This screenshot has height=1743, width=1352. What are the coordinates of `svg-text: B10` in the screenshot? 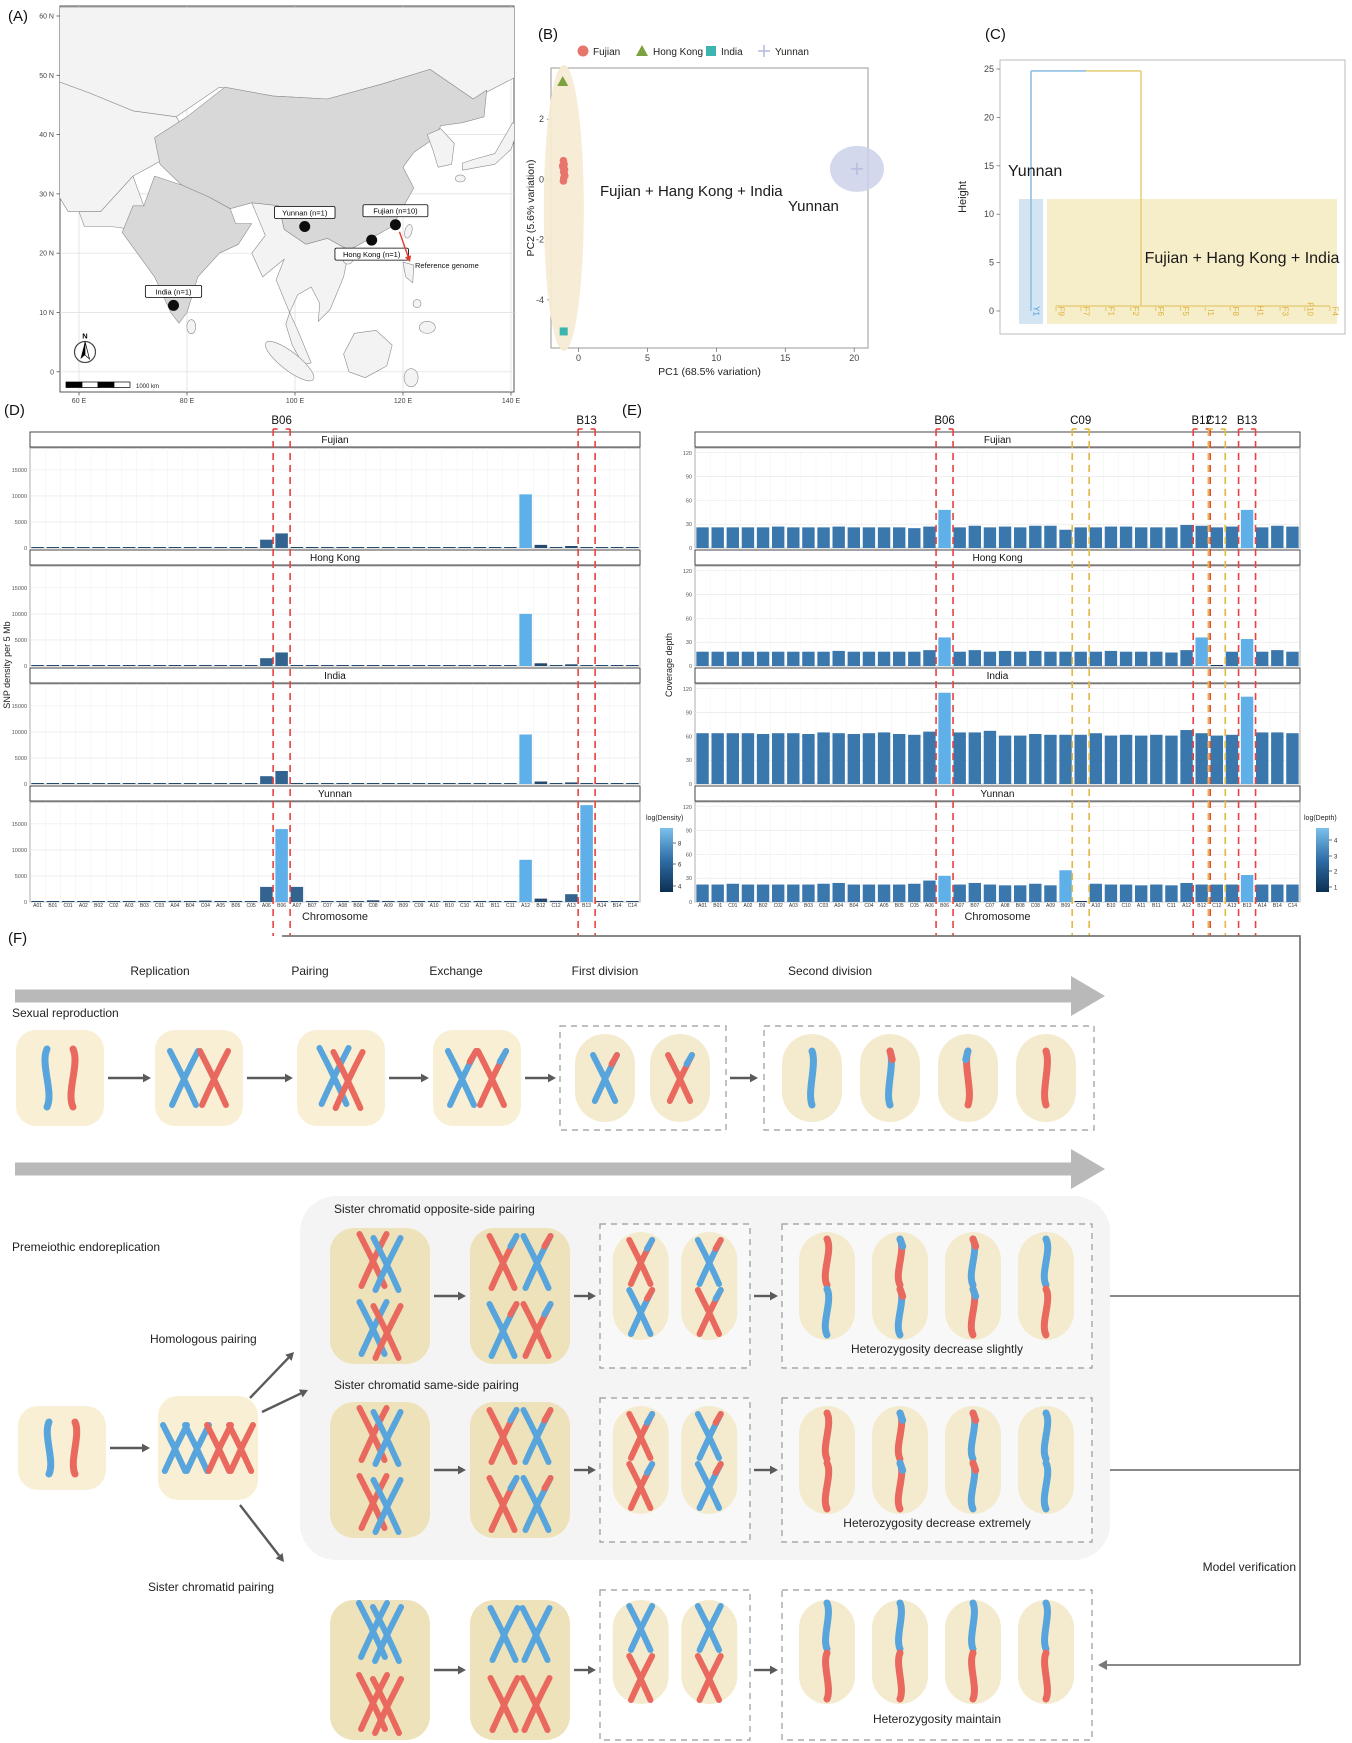 It's located at (449, 906).